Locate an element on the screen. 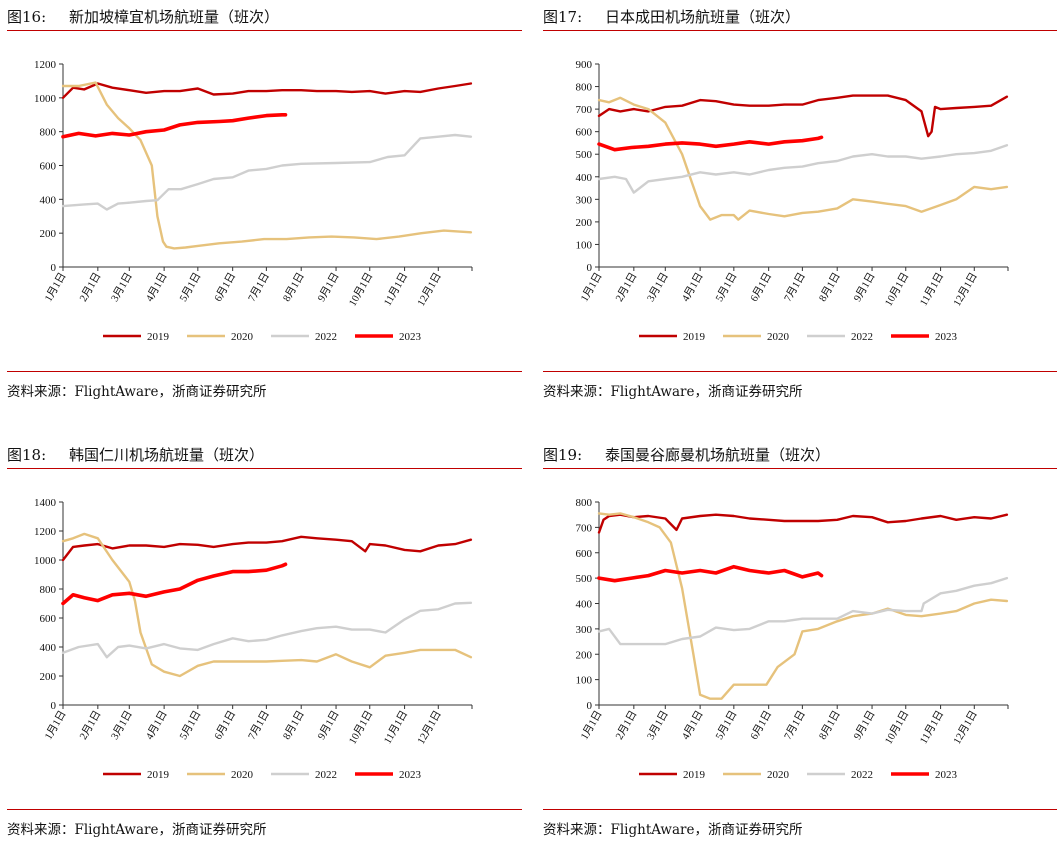 The height and width of the screenshot is (858, 1057). figure-title: 图17: 日本成田机场航班量（班次） is located at coordinates (671, 16).